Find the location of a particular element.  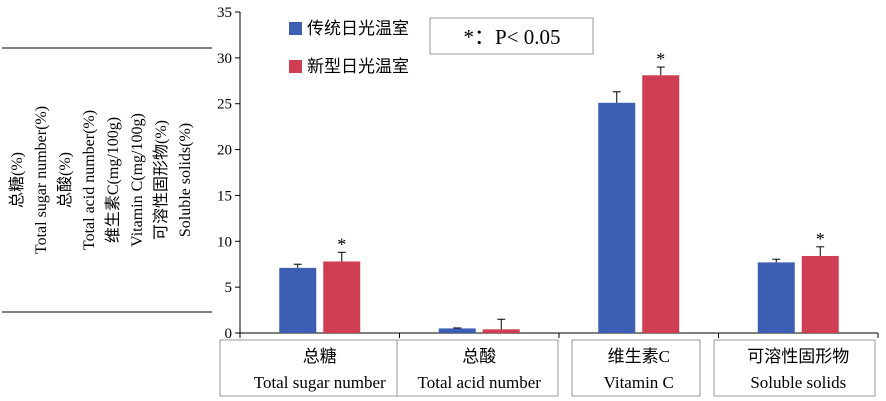

y-tick-label-0: 0 is located at coordinates (229, 334).